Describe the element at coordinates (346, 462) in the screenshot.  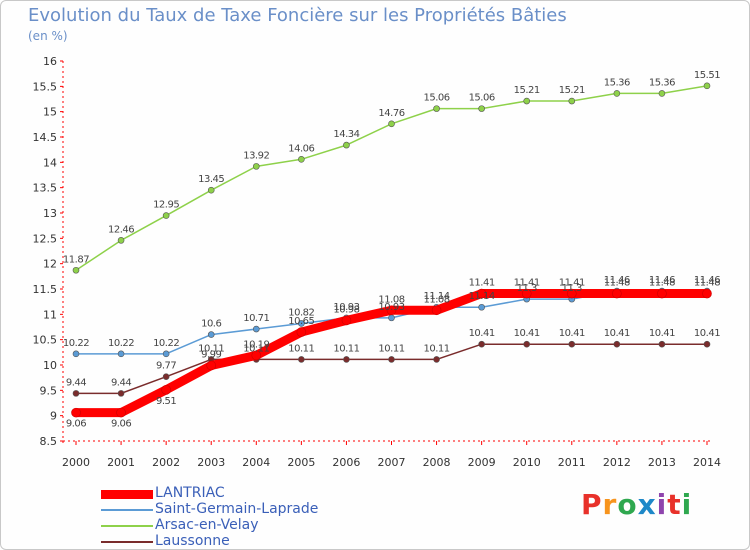
I see `x-tick-label: 2006` at that location.